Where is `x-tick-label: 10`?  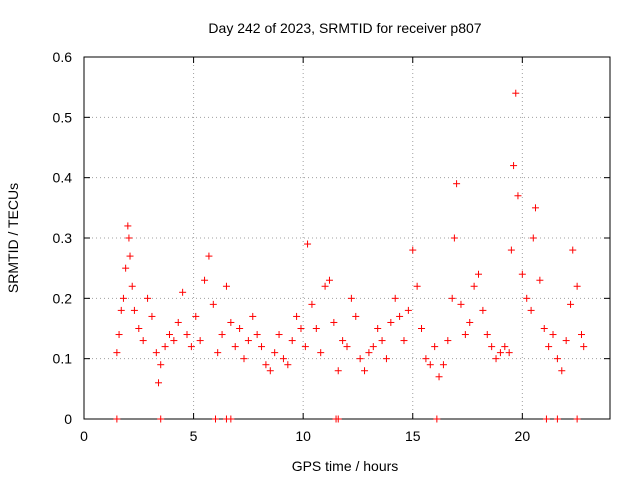
x-tick-label: 10 is located at coordinates (303, 436).